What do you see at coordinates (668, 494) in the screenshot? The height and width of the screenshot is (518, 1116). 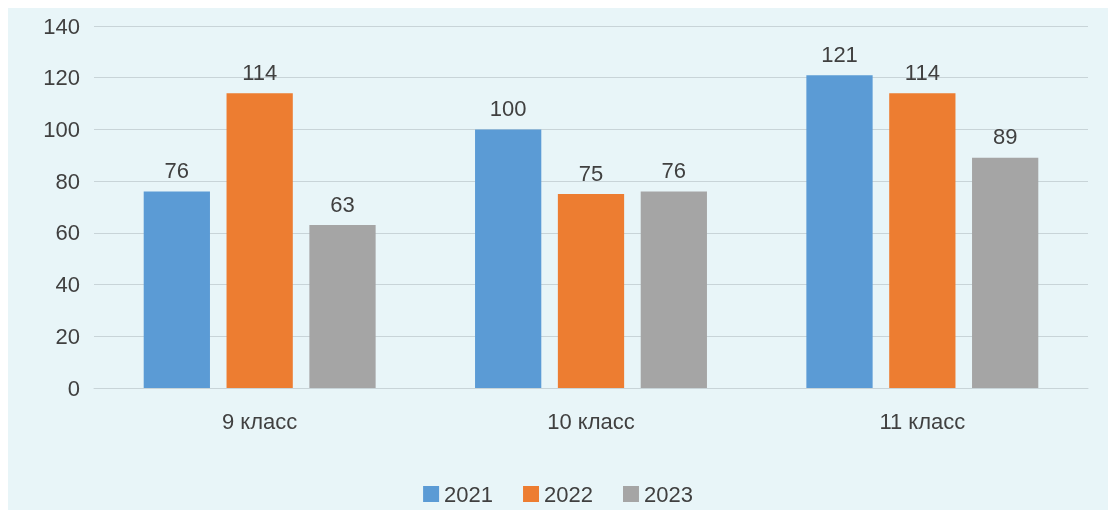 I see `legend-label: 2023` at bounding box center [668, 494].